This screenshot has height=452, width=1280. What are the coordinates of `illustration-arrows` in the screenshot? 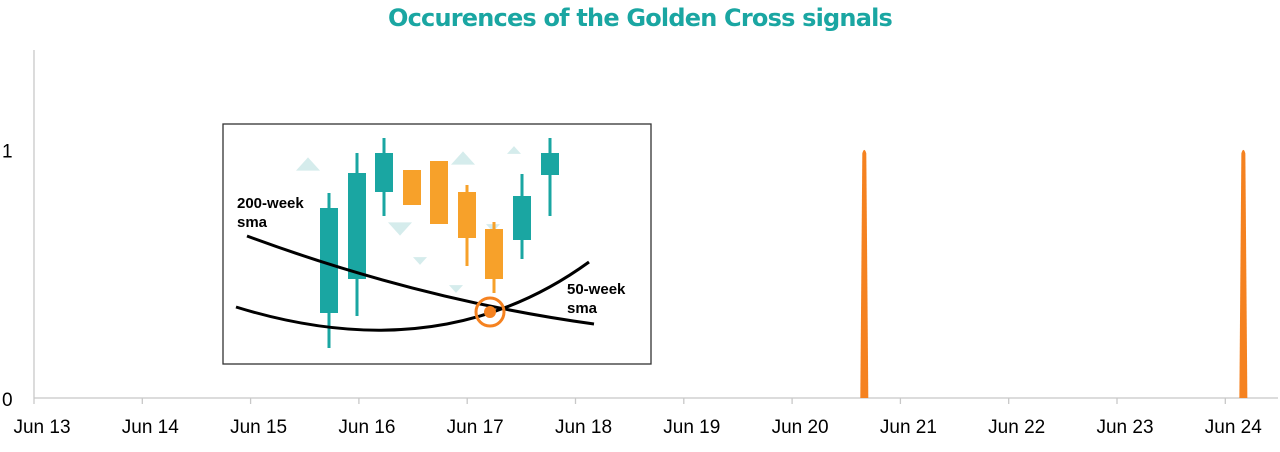 It's located at (408, 219).